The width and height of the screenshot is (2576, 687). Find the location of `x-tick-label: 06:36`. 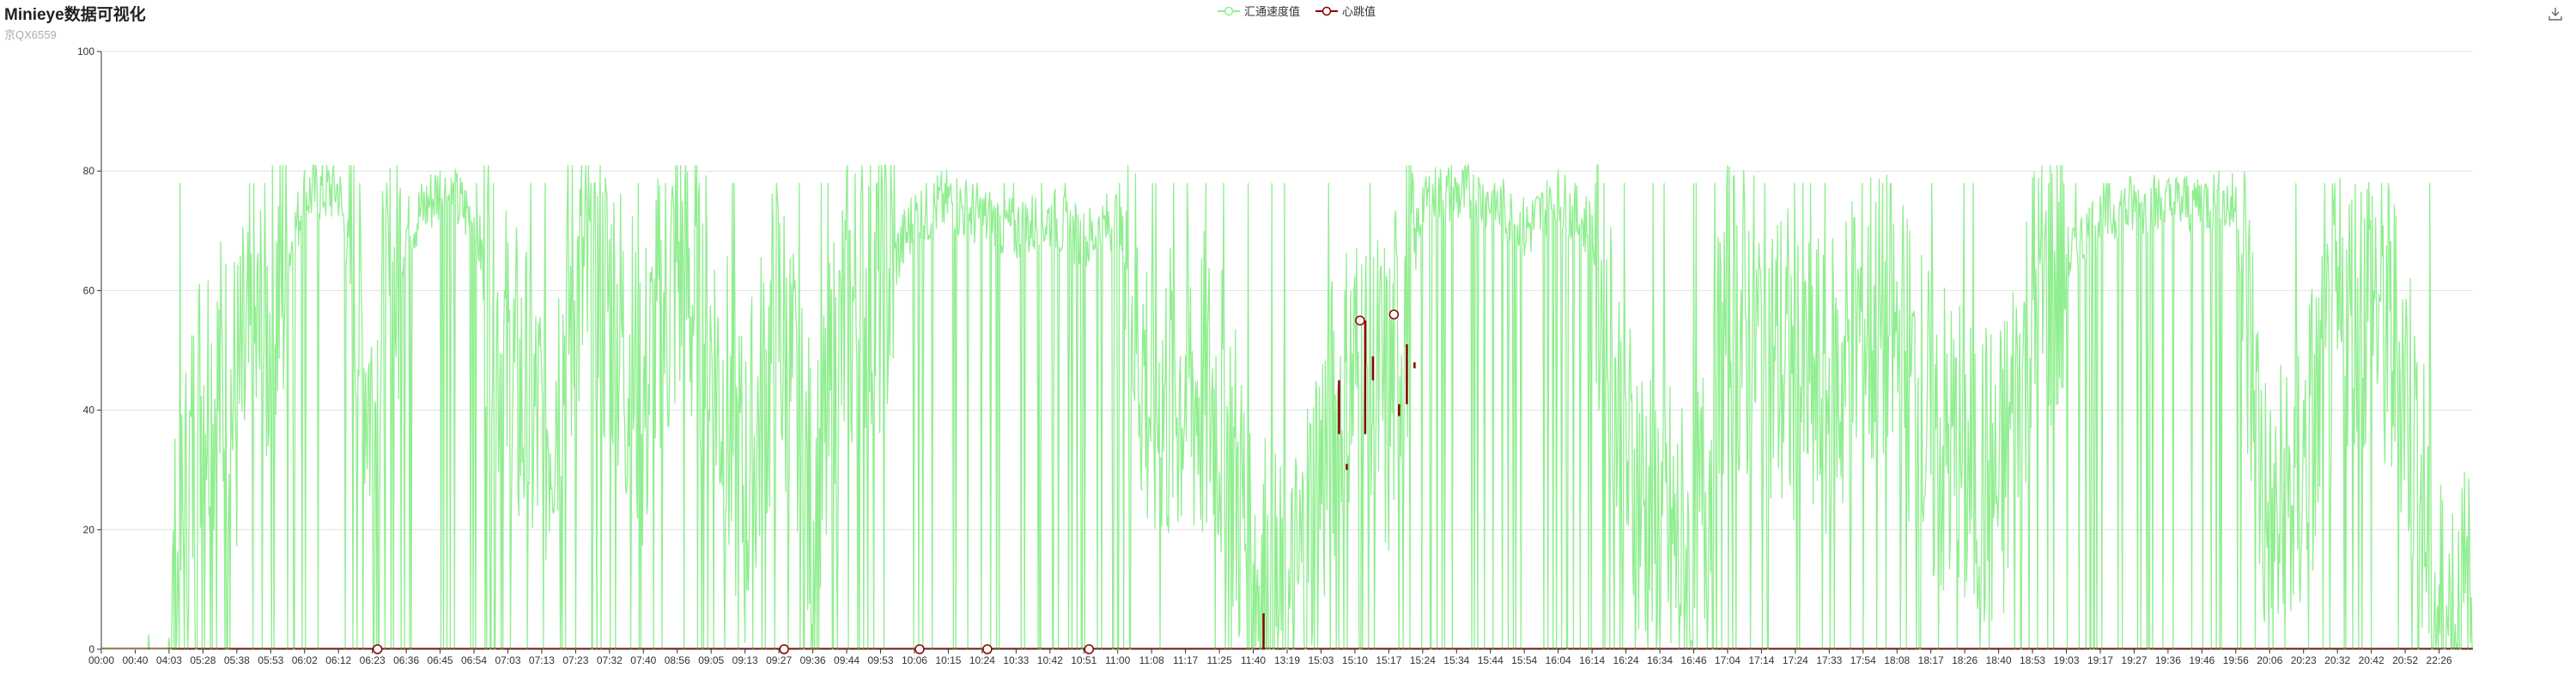

x-tick-label: 06:36 is located at coordinates (406, 660).